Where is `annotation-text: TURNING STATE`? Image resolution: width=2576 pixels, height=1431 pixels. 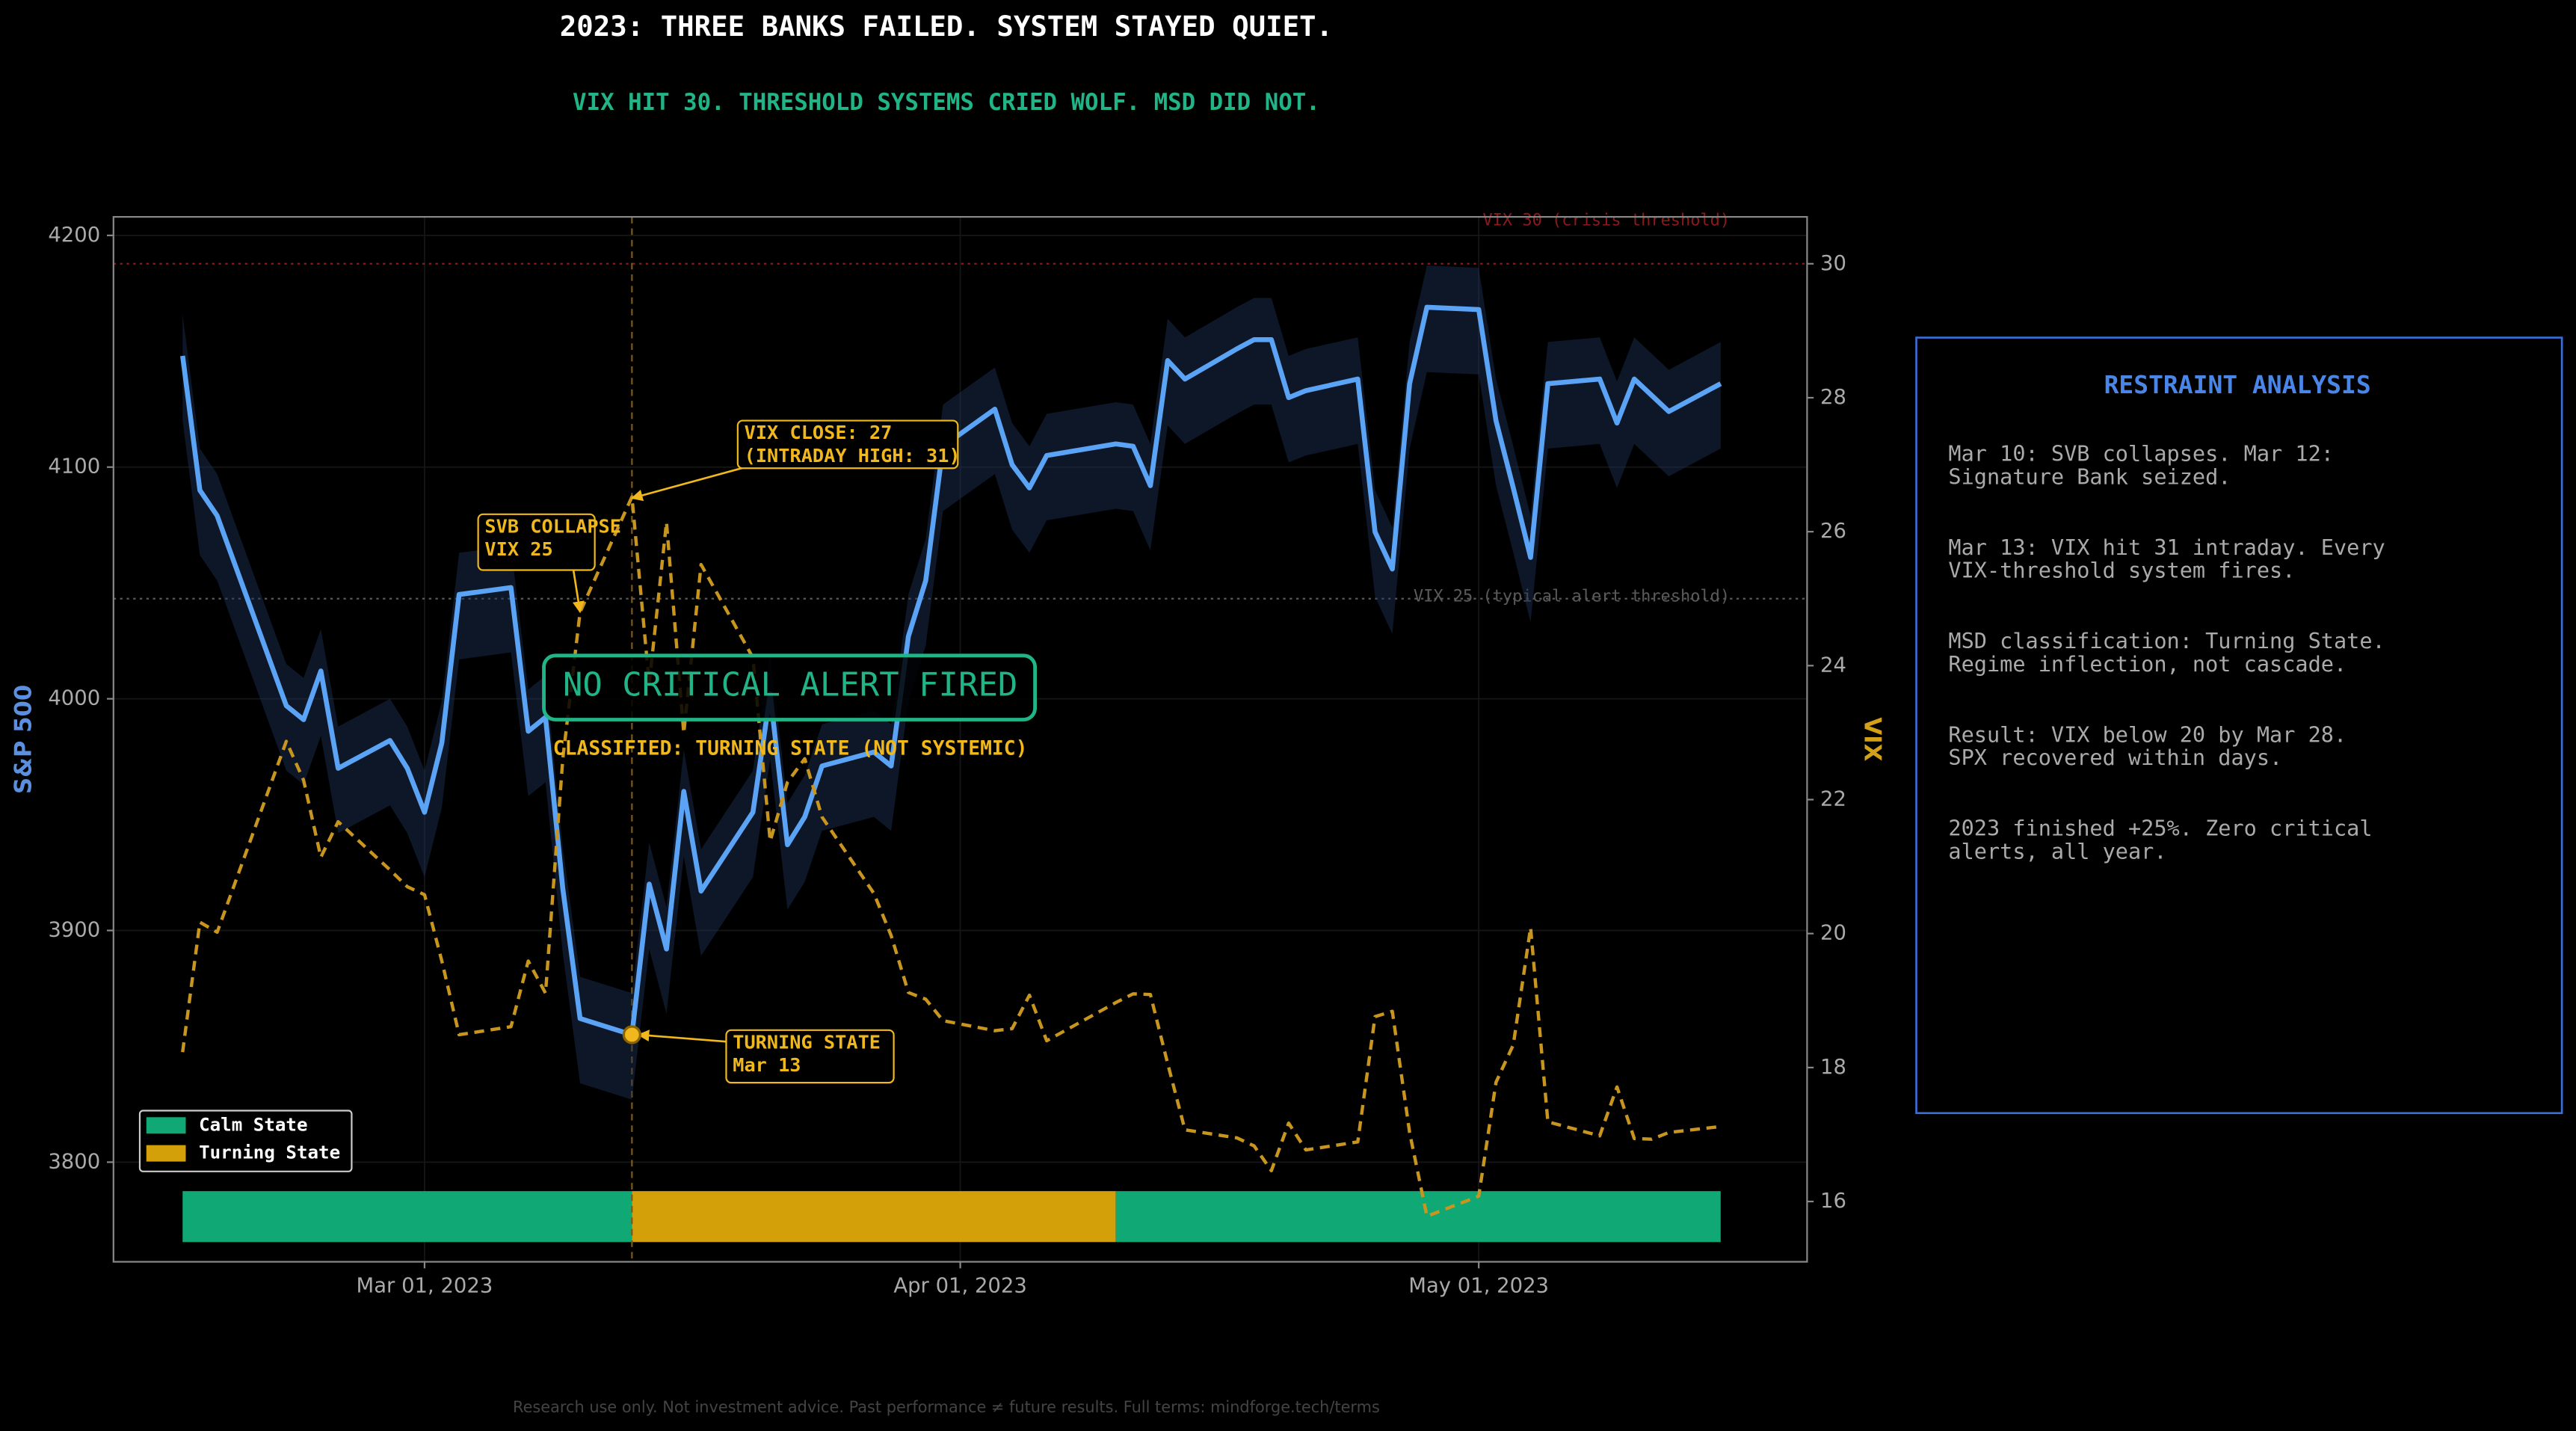 annotation-text: TURNING STATE is located at coordinates (807, 1042).